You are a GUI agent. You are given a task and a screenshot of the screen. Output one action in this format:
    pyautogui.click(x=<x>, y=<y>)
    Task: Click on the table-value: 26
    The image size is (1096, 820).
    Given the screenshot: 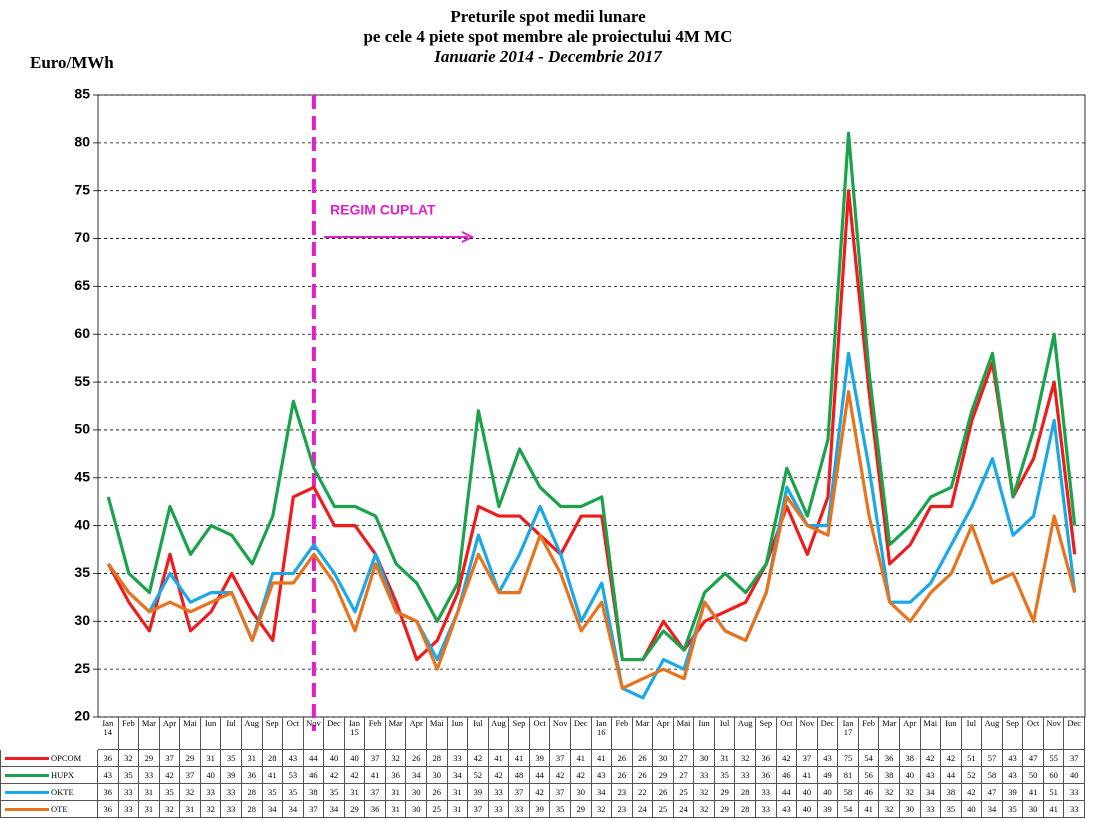 What is the action you would take?
    pyautogui.click(x=643, y=775)
    